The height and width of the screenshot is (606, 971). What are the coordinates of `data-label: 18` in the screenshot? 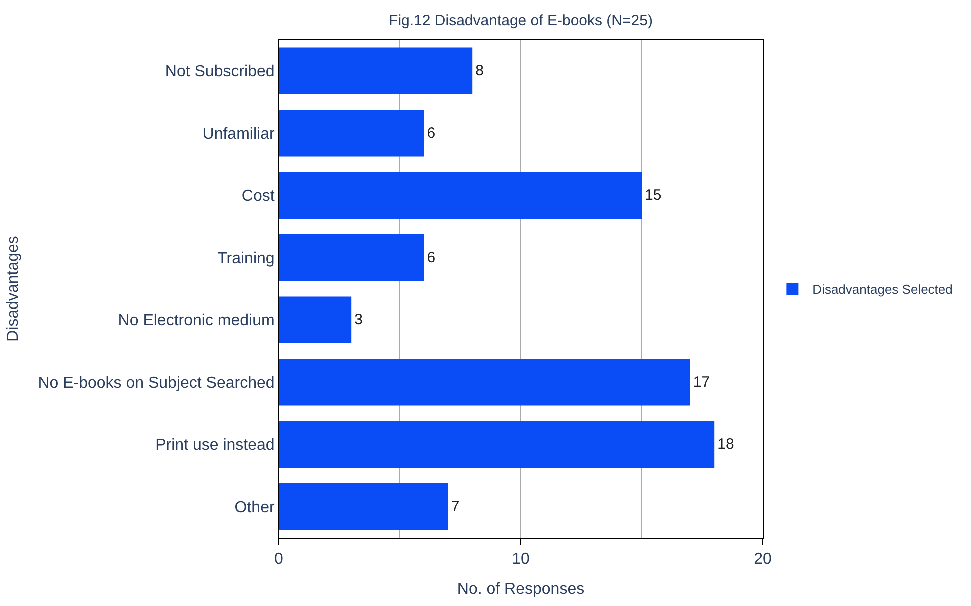 It's located at (726, 445).